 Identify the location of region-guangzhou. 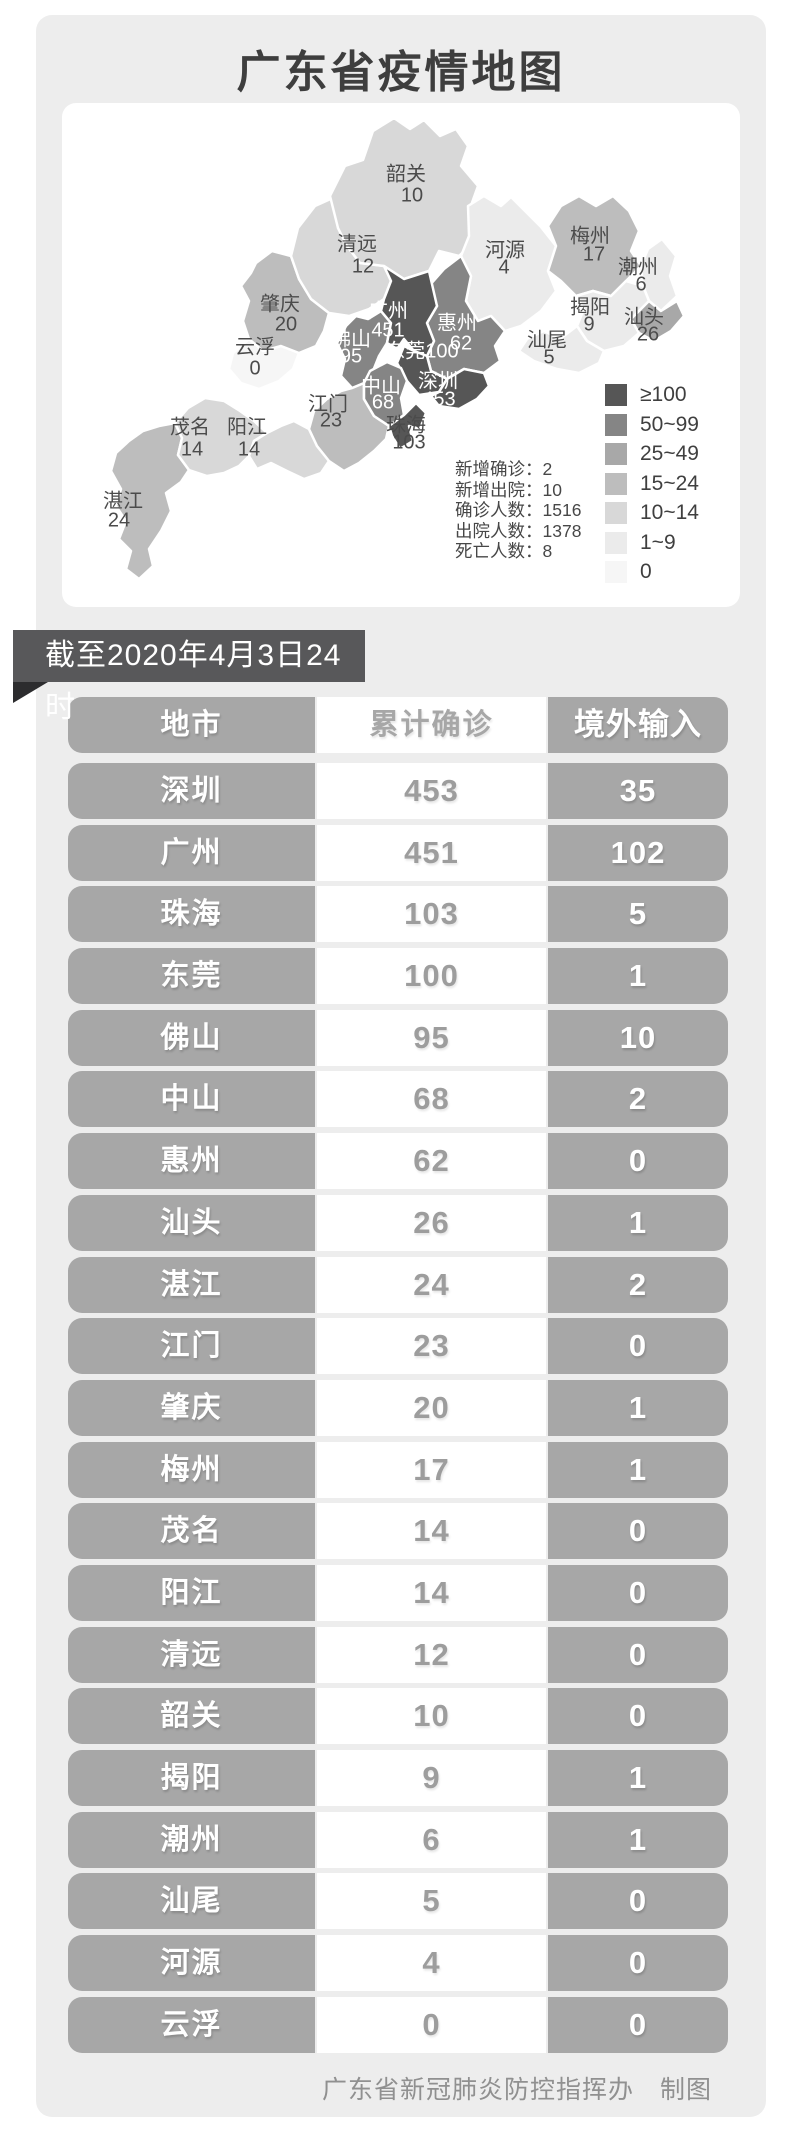
(409, 311).